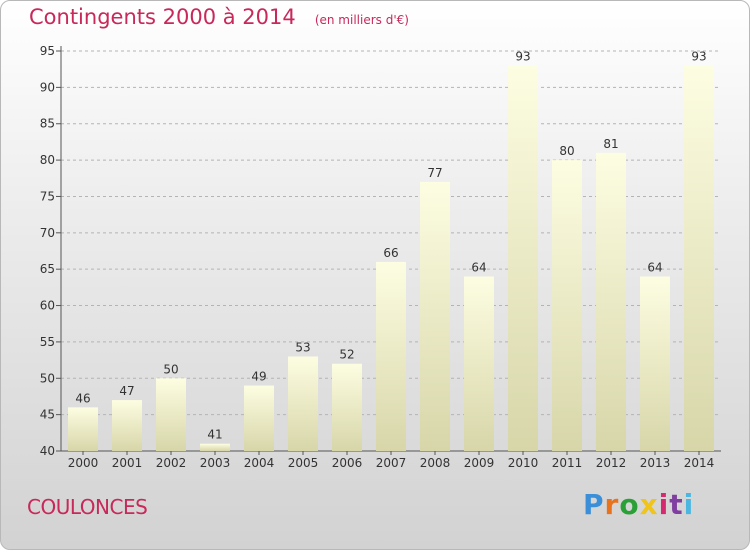 This screenshot has width=750, height=550. Describe the element at coordinates (567, 463) in the screenshot. I see `x-tick-label: 2011` at that location.